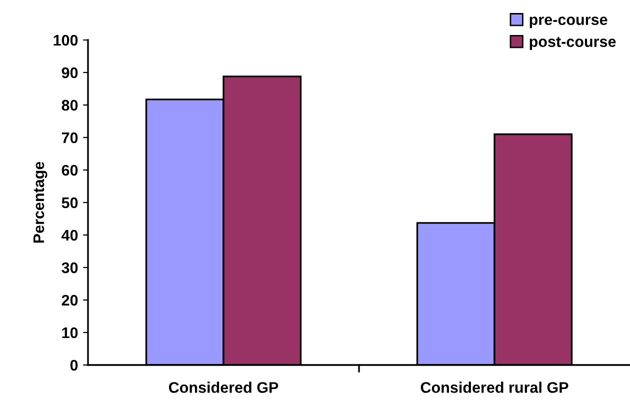 This screenshot has height=405, width=630. What do you see at coordinates (569, 22) in the screenshot?
I see `legend-label: pre-course` at bounding box center [569, 22].